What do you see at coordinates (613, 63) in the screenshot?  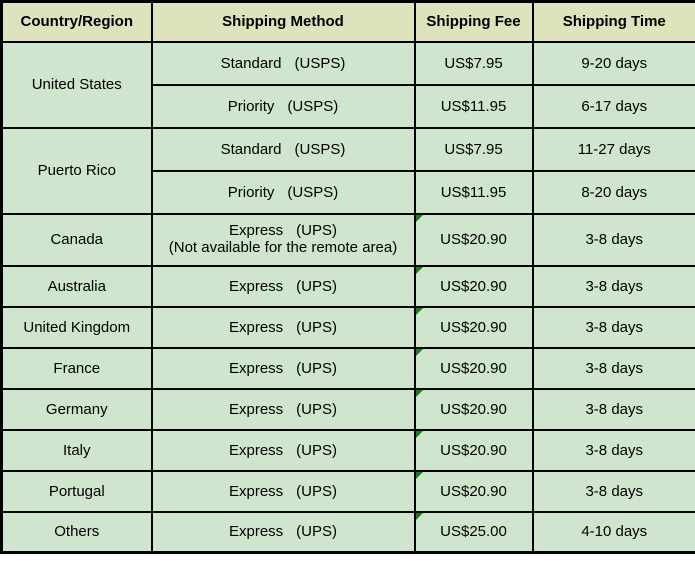 I see `time-cell: 9-20 days` at bounding box center [613, 63].